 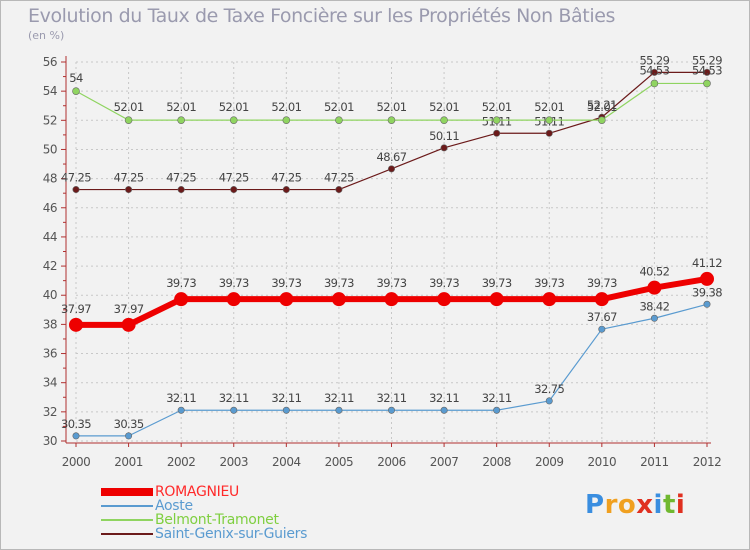 What do you see at coordinates (549, 462) in the screenshot?
I see `x-tick-label: 2009` at bounding box center [549, 462].